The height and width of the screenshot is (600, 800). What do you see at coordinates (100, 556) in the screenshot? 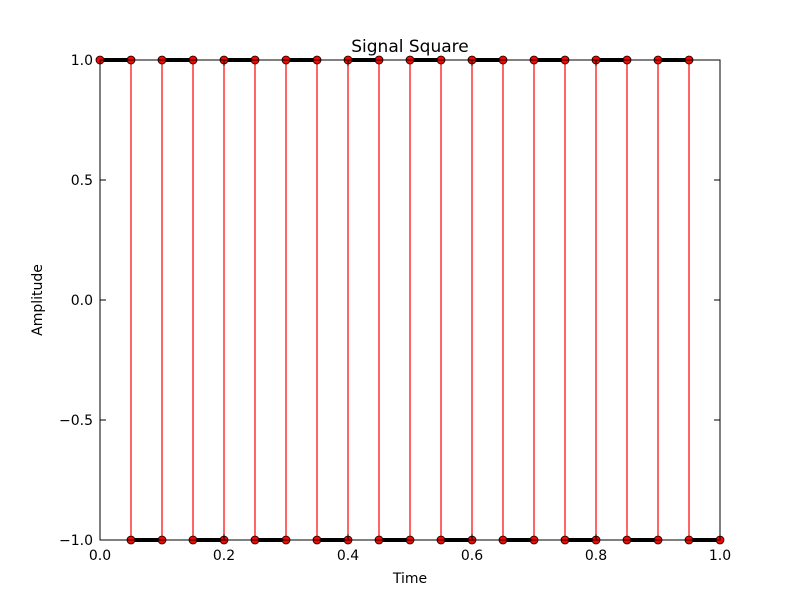
I see `x-tick-label: 0.0` at bounding box center [100, 556].